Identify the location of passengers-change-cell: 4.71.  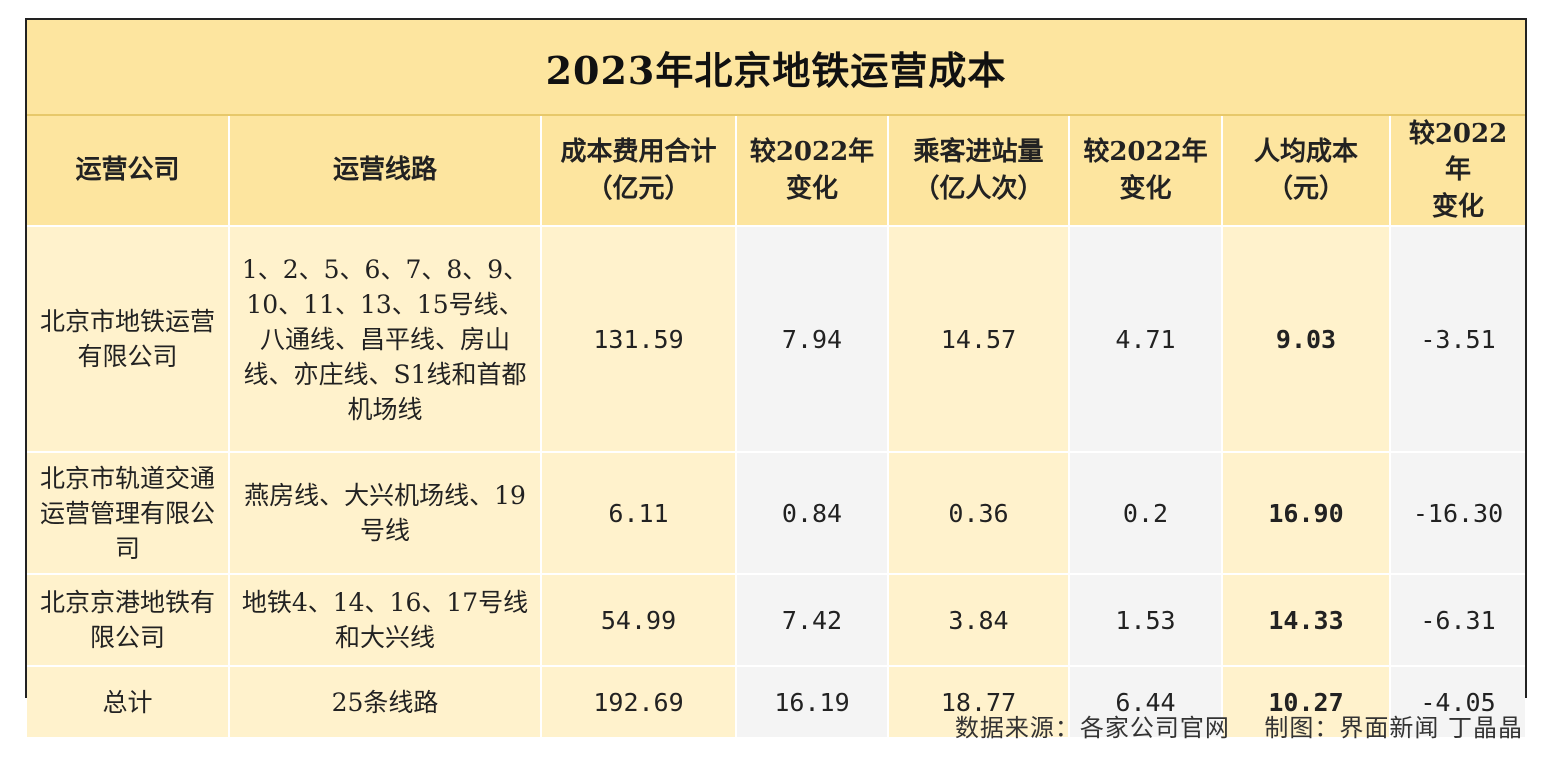
(1146, 340).